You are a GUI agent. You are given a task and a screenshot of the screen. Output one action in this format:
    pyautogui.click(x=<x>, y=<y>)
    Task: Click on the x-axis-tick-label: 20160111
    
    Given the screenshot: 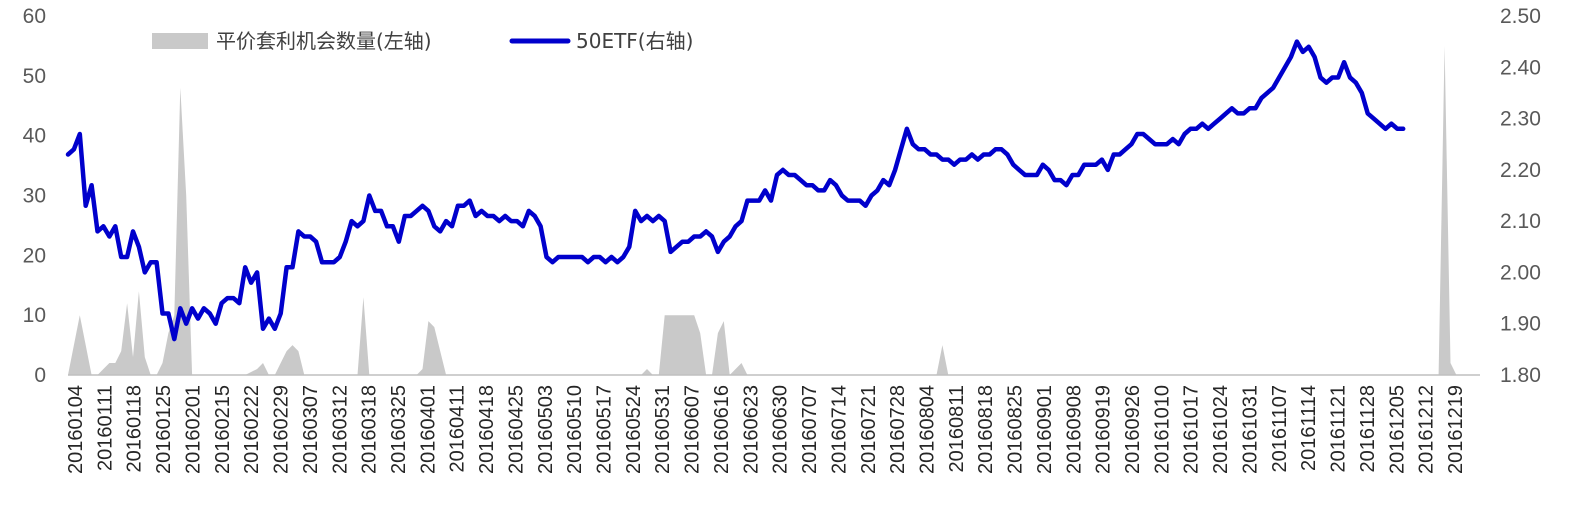 What is the action you would take?
    pyautogui.click(x=105, y=428)
    